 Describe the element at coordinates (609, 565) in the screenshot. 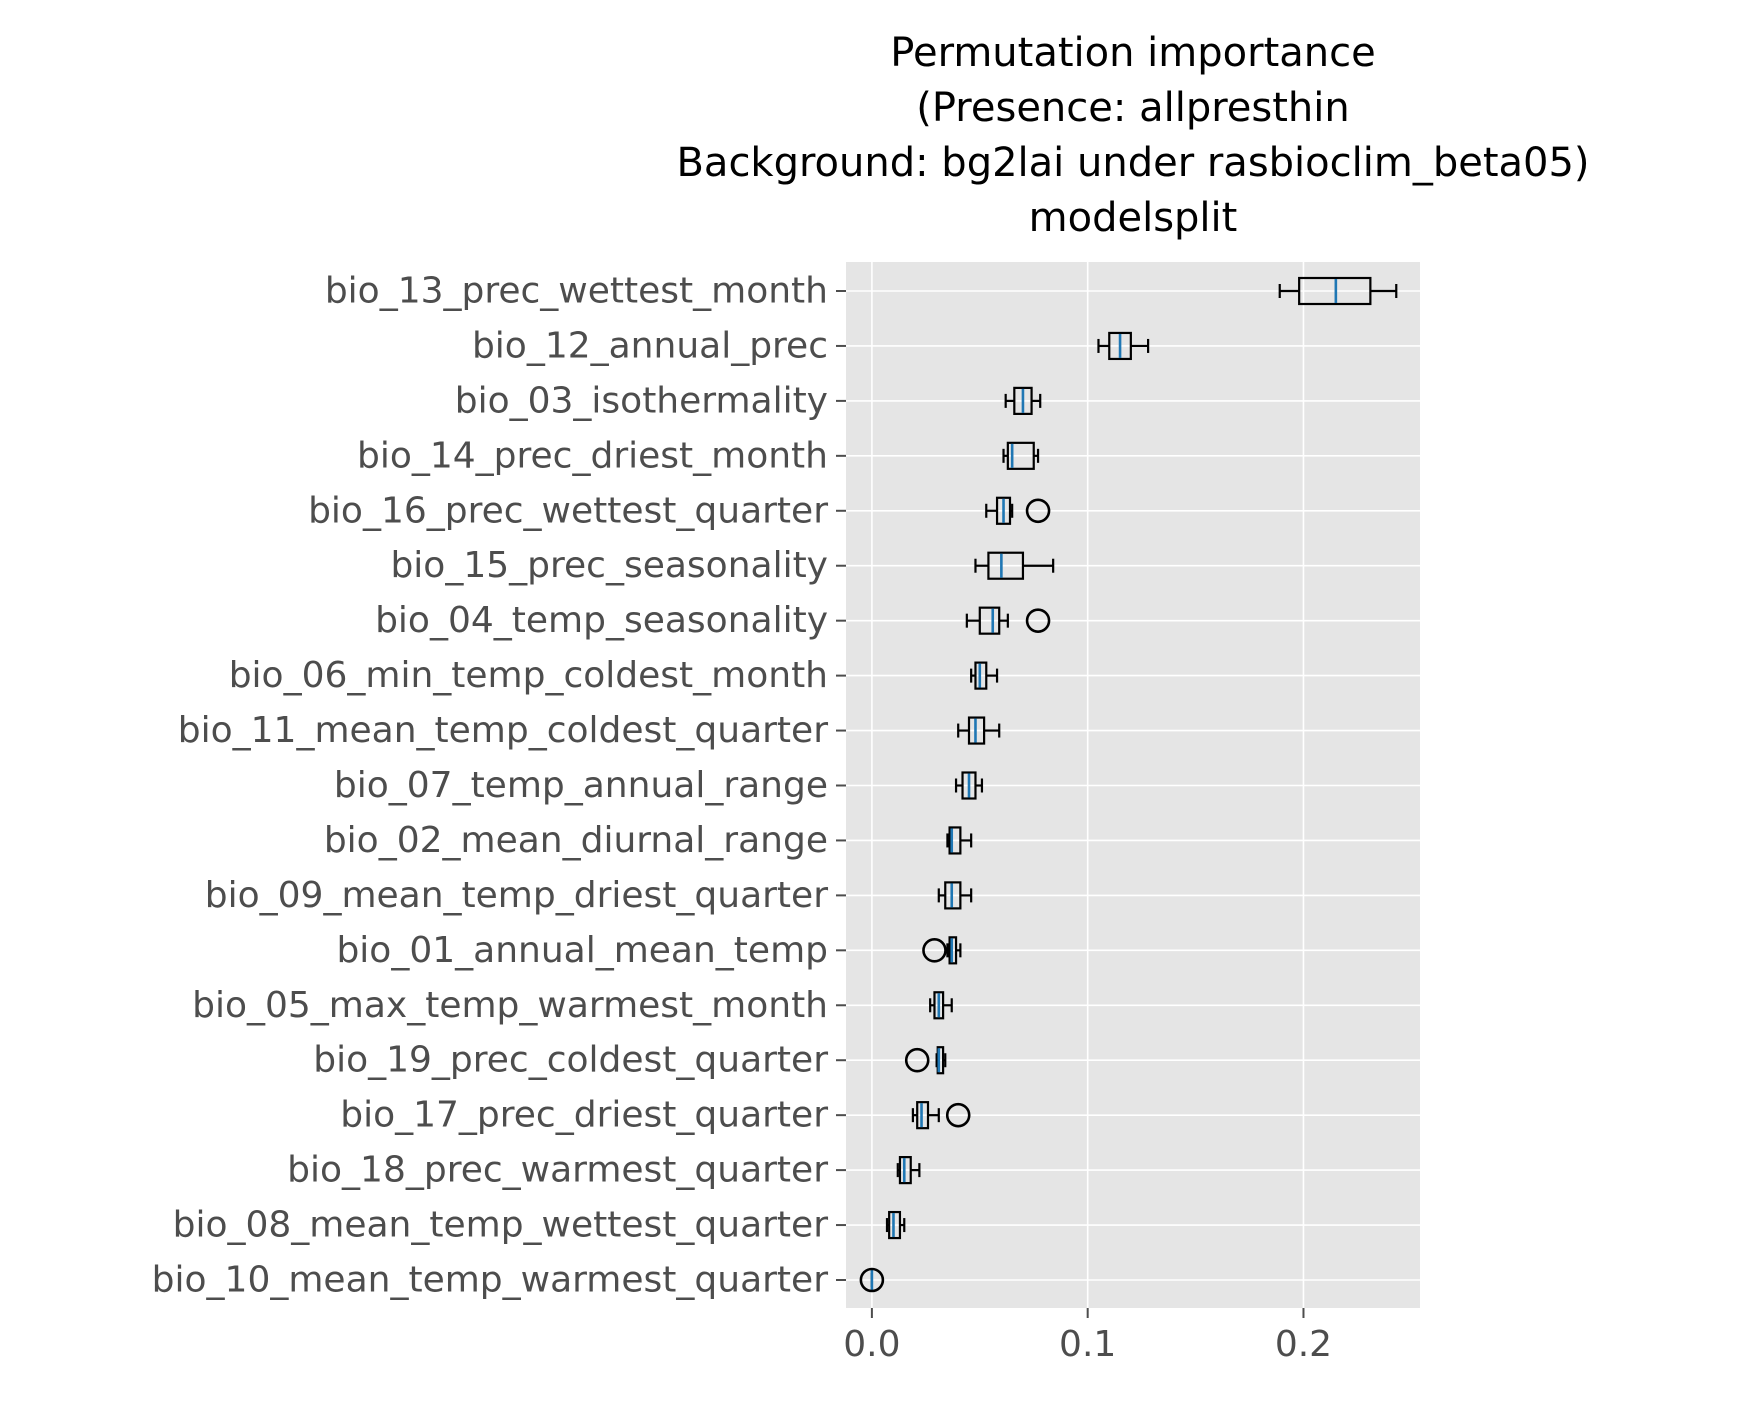

I see `y-tick-label: bio_15_prec_seasonality` at that location.